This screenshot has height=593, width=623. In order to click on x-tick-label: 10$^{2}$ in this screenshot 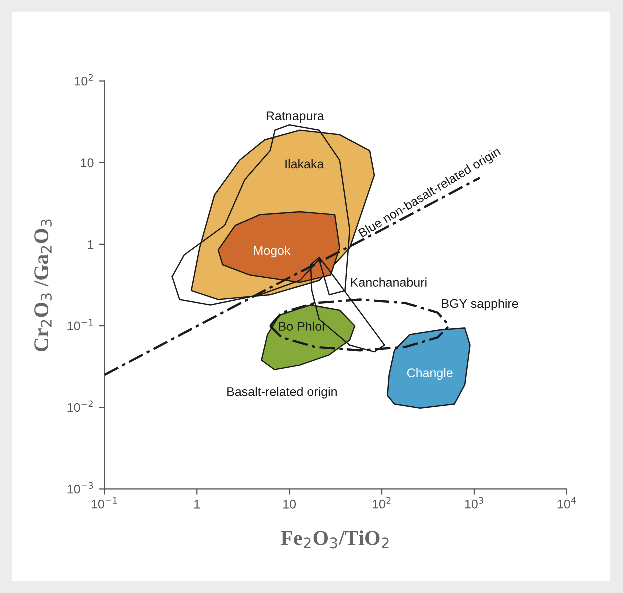, I will do `click(381, 503)`.